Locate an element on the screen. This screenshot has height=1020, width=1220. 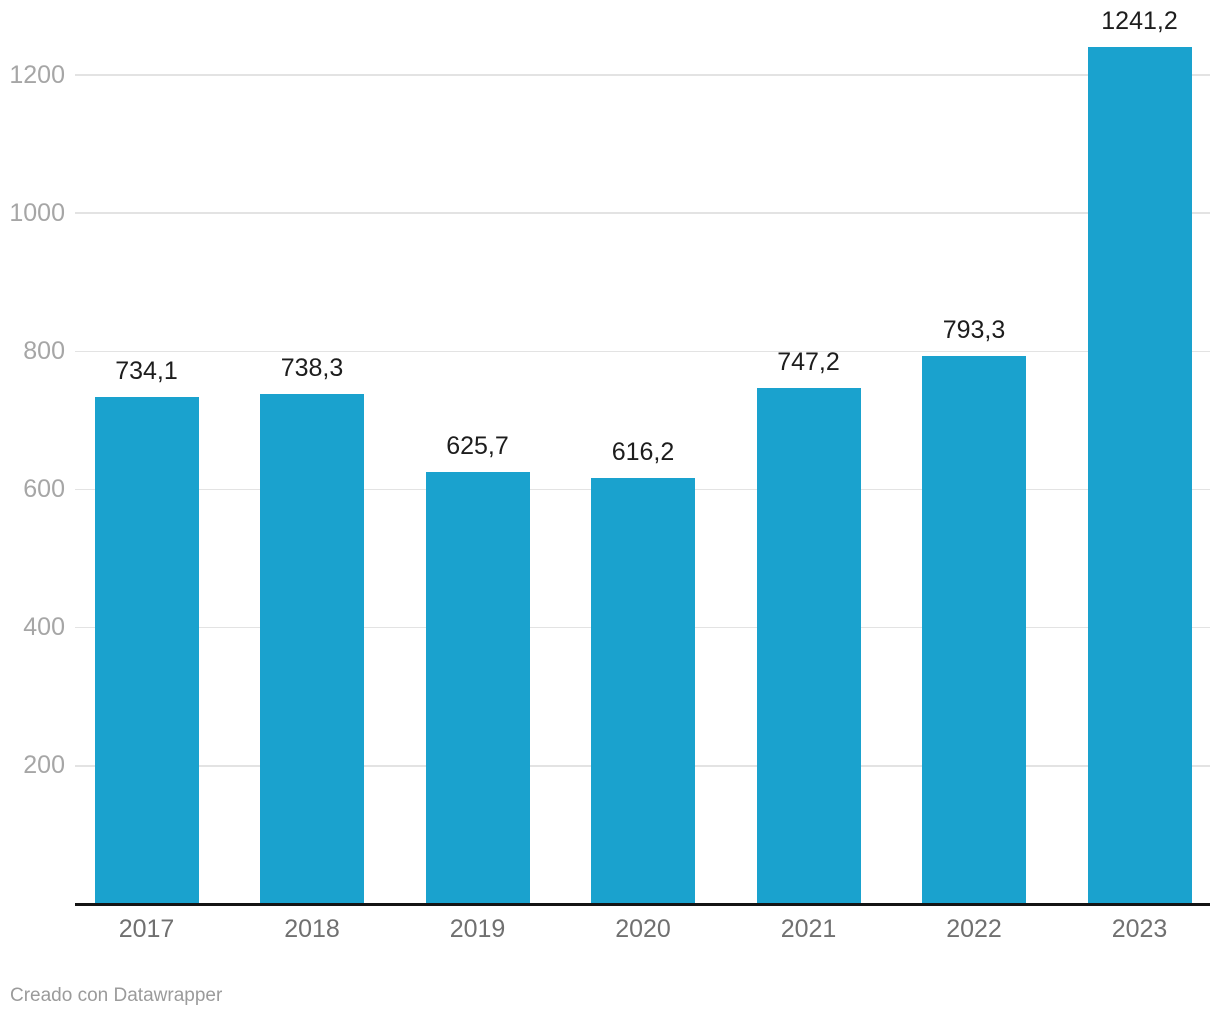
bar-value-label: 616,2 is located at coordinates (643, 452).